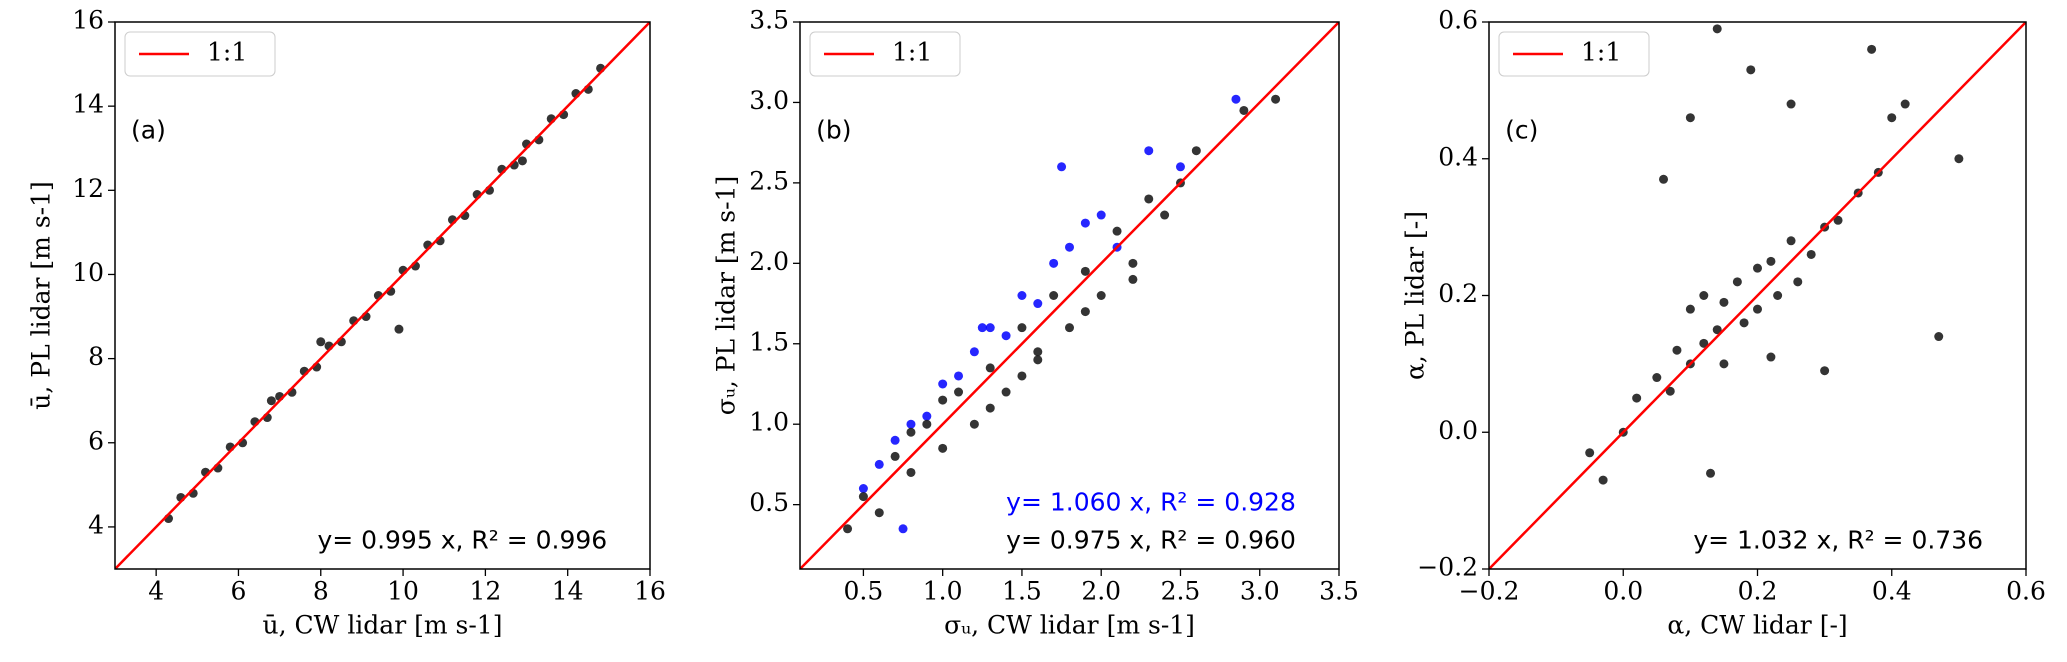  What do you see at coordinates (156, 591) in the screenshot?
I see `x-tick-label: 4` at bounding box center [156, 591].